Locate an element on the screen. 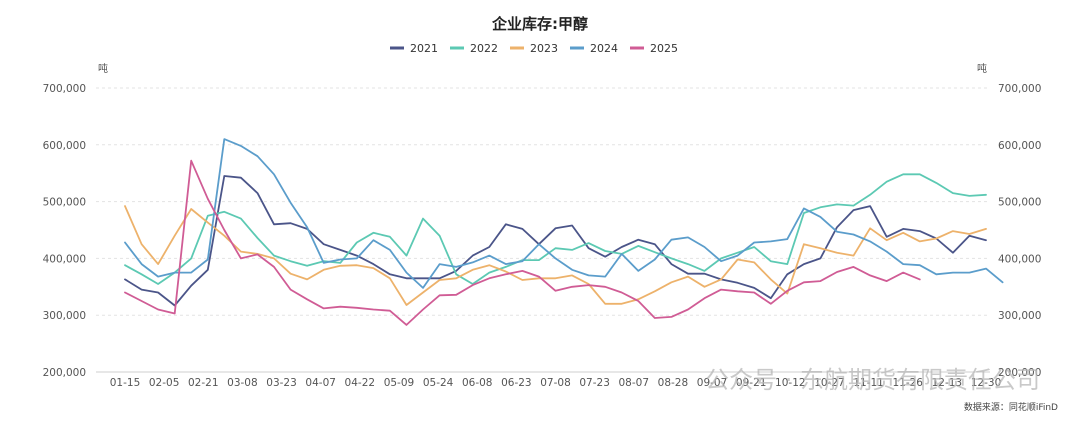  x-tick-label: 06-08 is located at coordinates (477, 383).